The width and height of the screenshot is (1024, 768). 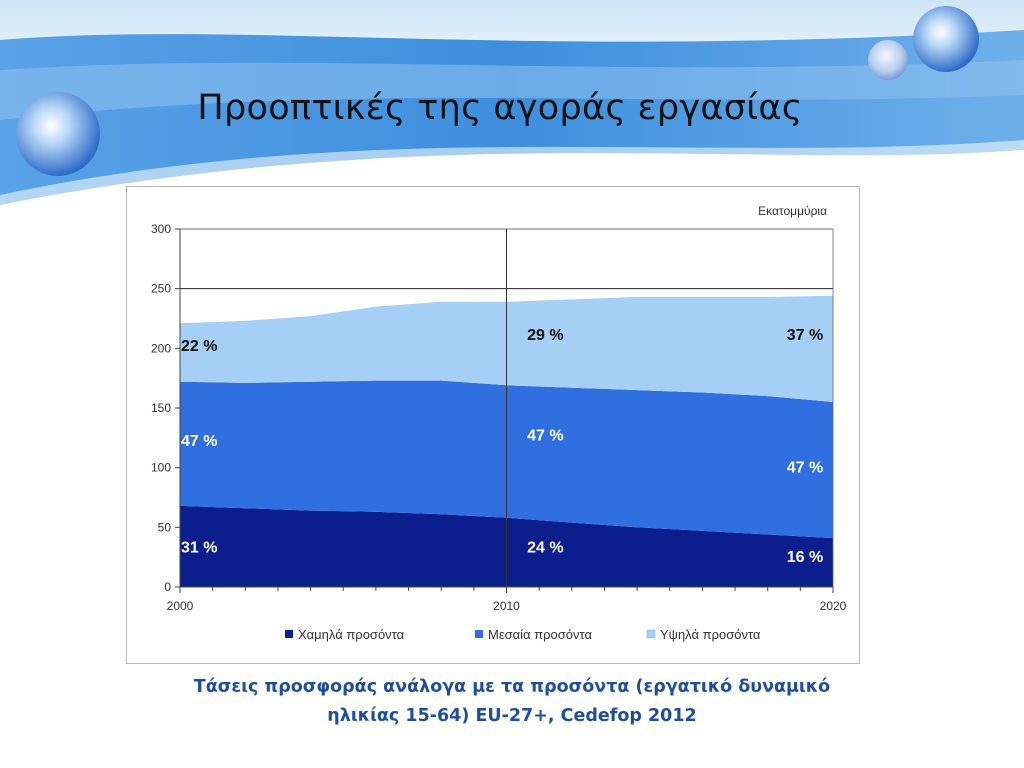 What do you see at coordinates (500, 108) in the screenshot?
I see `slide-title: Προοπτικές της αγοράς εργασίας` at bounding box center [500, 108].